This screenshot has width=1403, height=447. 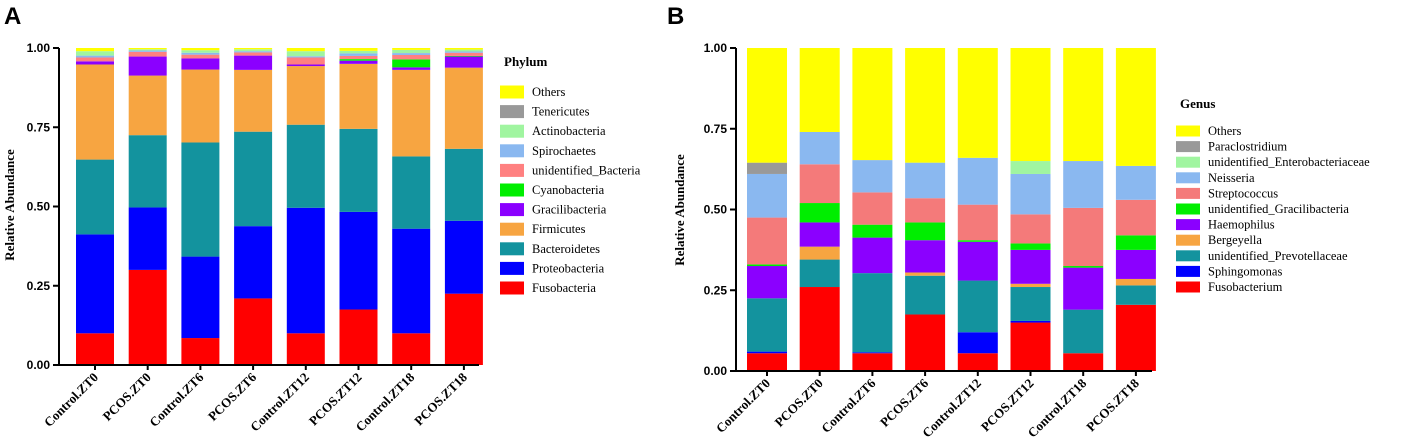 I want to click on panel-a-legend-swatch-others, so click(x=512, y=92).